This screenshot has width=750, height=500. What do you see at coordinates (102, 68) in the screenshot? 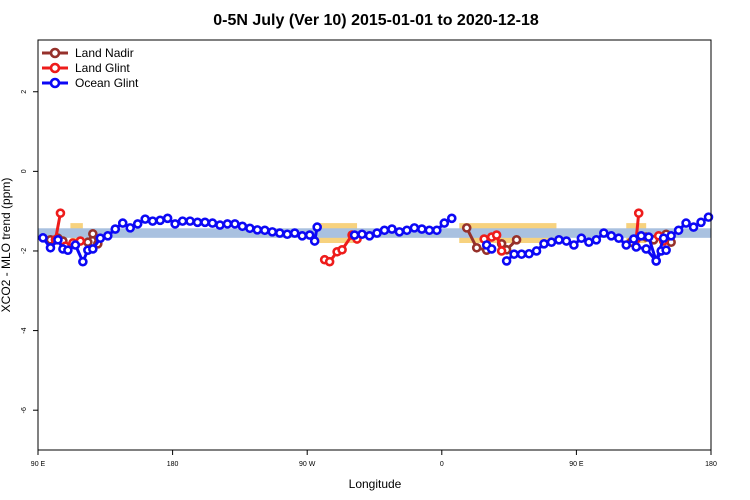
I see `legend-label: Land Glint` at bounding box center [102, 68].